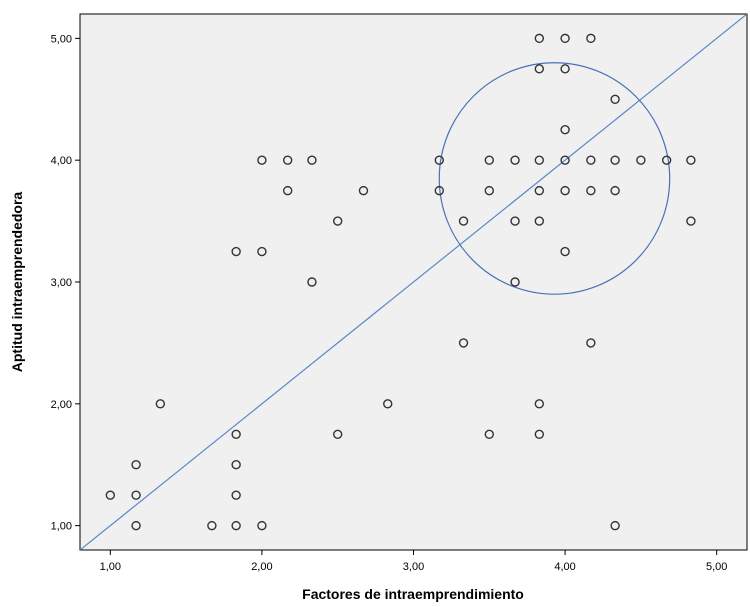  I want to click on y-tick-label: 1,00, so click(61, 527).